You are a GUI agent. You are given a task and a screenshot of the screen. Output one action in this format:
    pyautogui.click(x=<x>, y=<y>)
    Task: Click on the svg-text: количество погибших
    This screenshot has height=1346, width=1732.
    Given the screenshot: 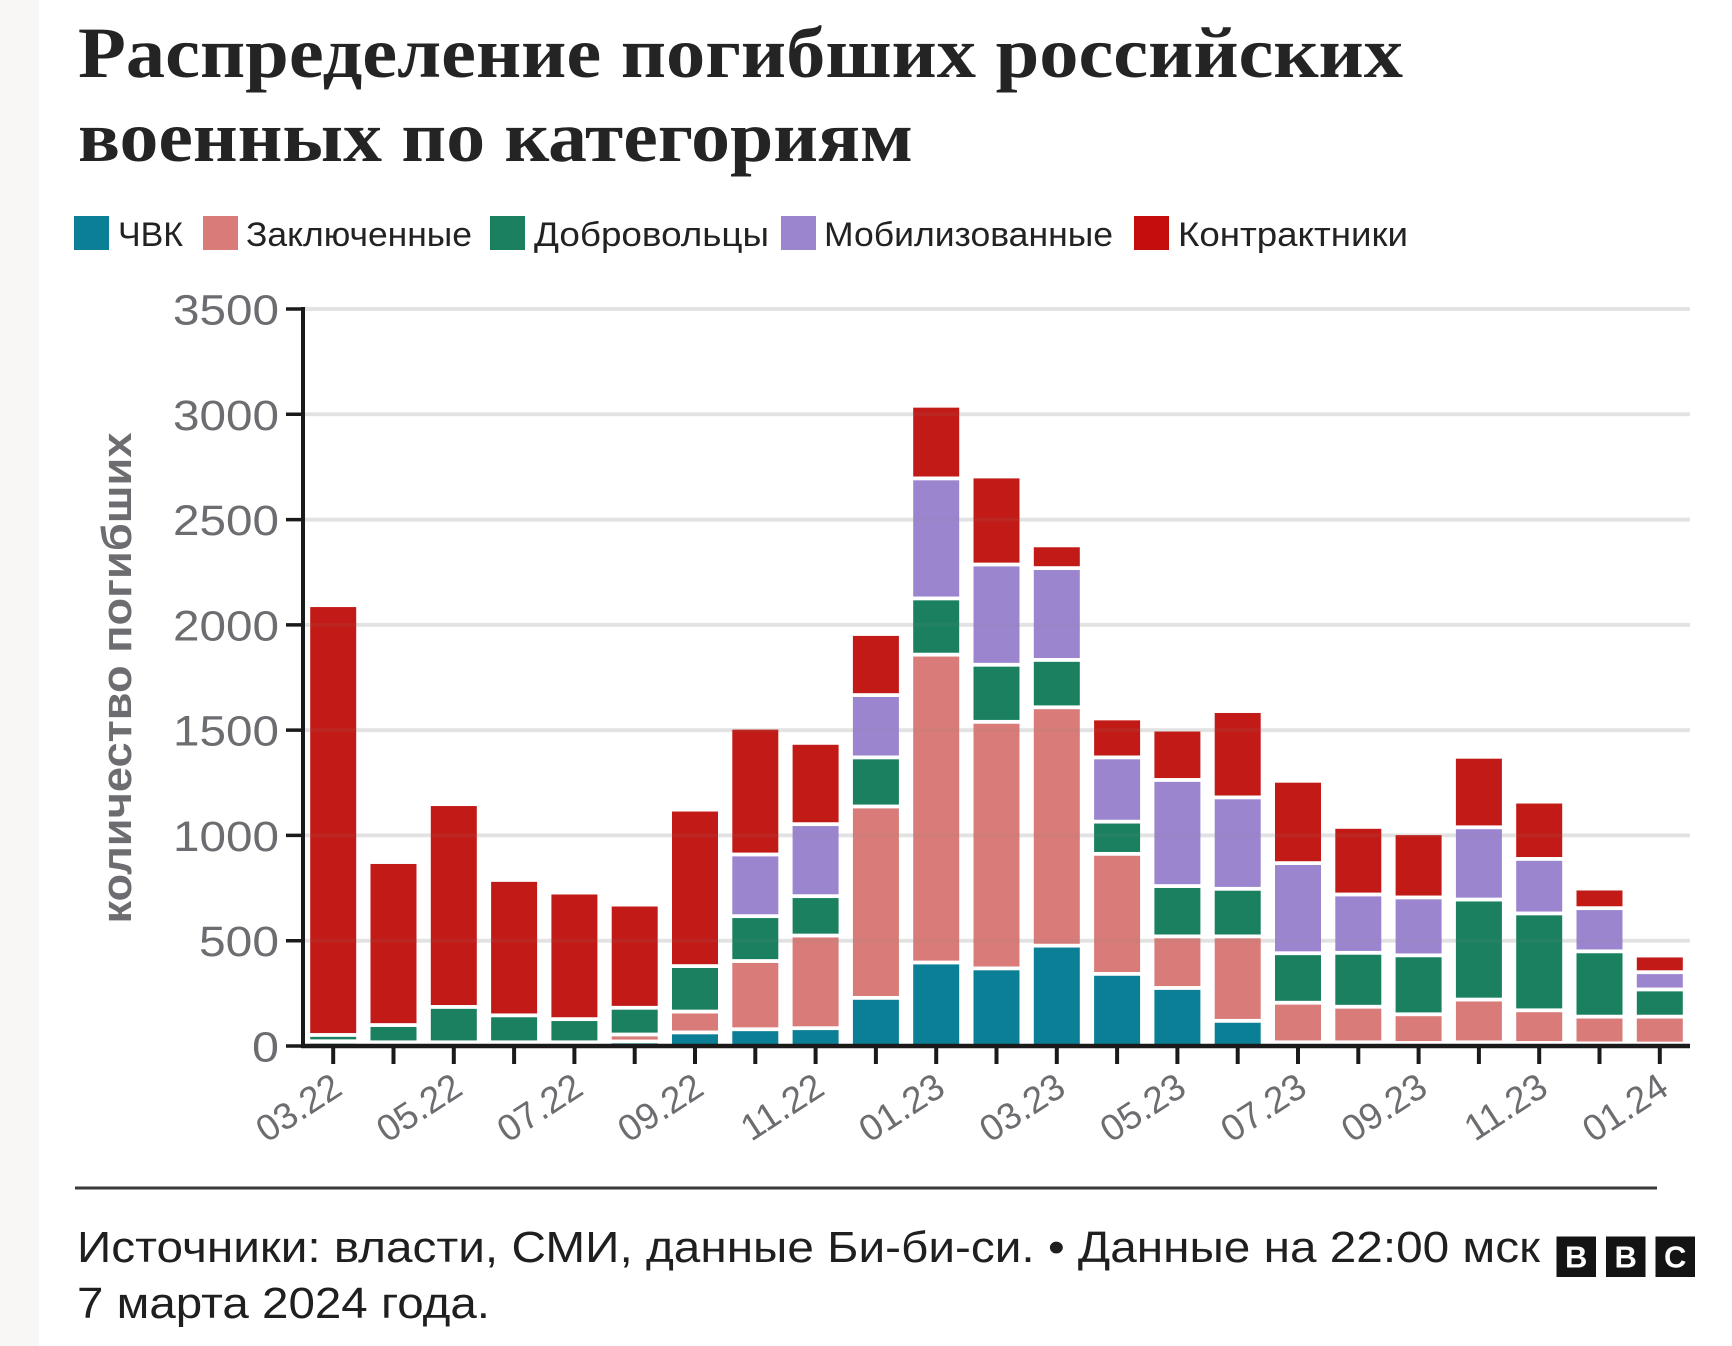 What is the action you would take?
    pyautogui.click(x=116, y=678)
    